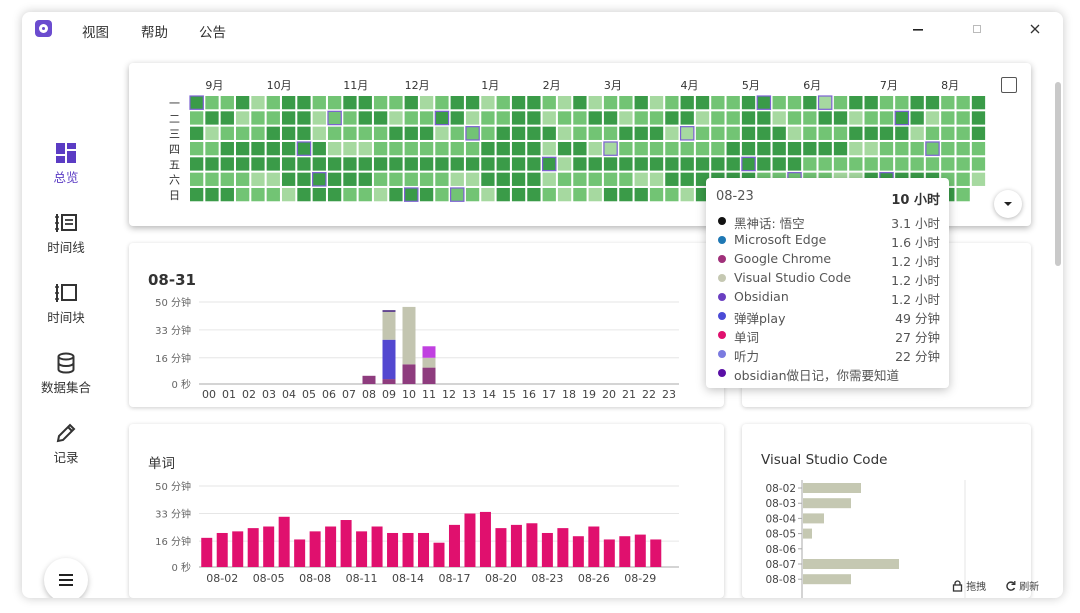 Image resolution: width=1080 pixels, height=613 pixels. What do you see at coordinates (1008, 204) in the screenshot?
I see `expand-button` at bounding box center [1008, 204].